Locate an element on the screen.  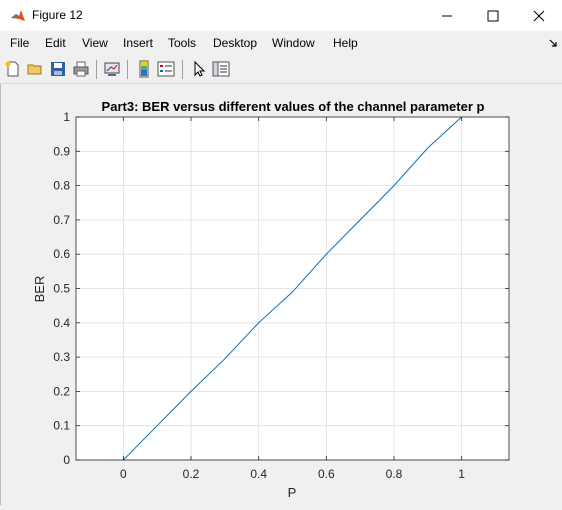
save-icon is located at coordinates (58, 69).